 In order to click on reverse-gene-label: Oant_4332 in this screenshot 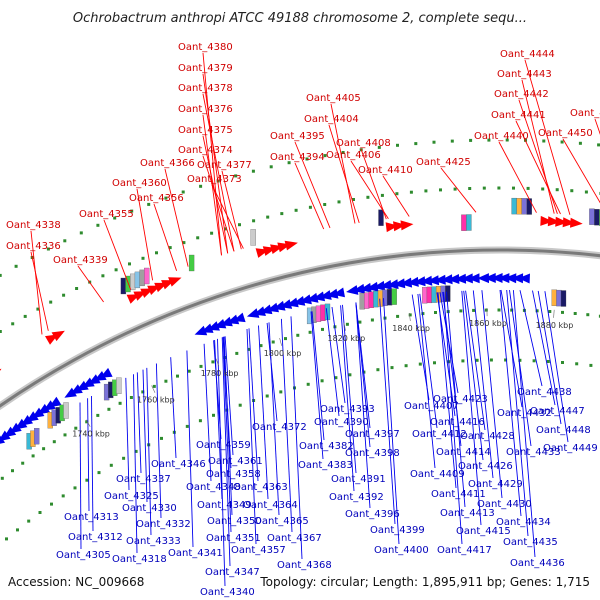, I will do `click(163, 524)`.